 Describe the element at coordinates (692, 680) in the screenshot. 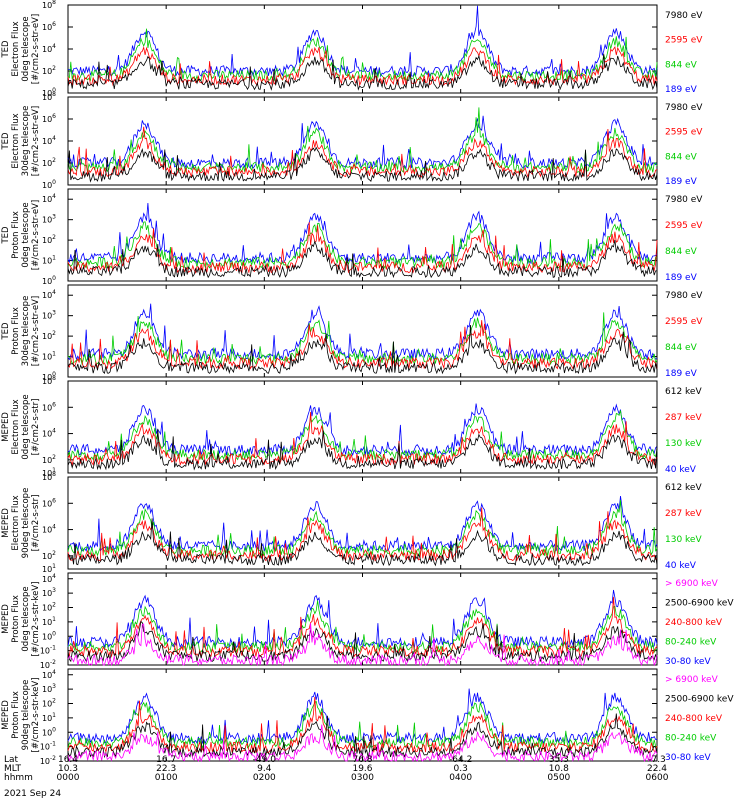

I see `legend-entry: > 6900 keV` at that location.